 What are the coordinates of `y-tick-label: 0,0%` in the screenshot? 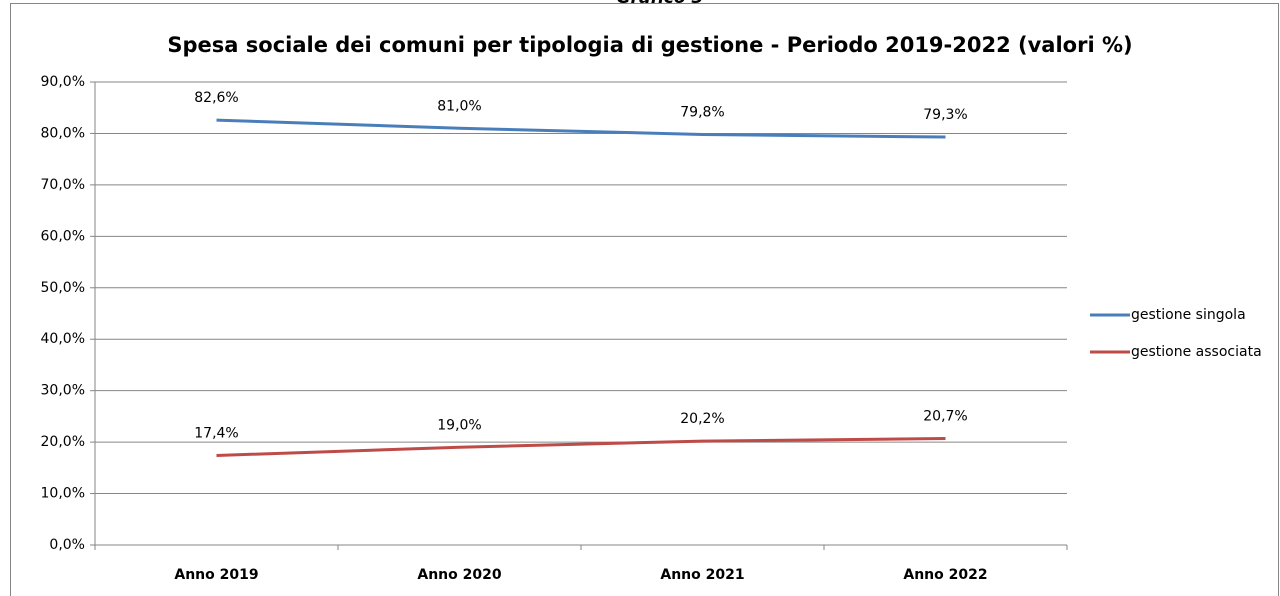 It's located at (67, 545).